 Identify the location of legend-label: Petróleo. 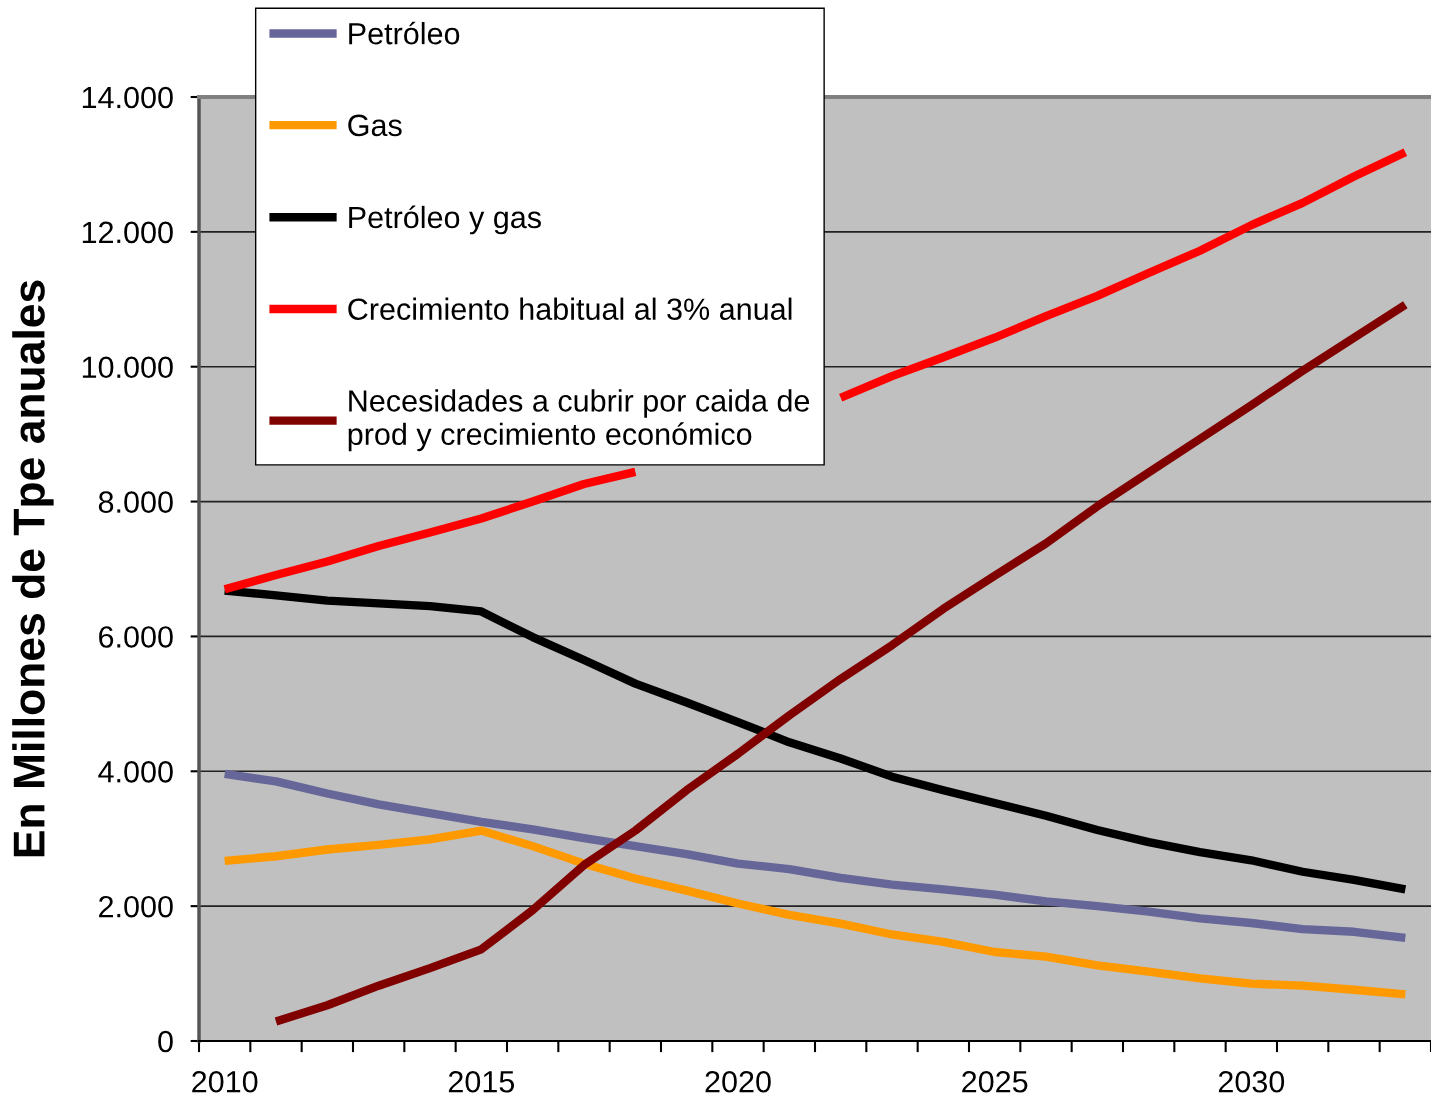
(404, 33).